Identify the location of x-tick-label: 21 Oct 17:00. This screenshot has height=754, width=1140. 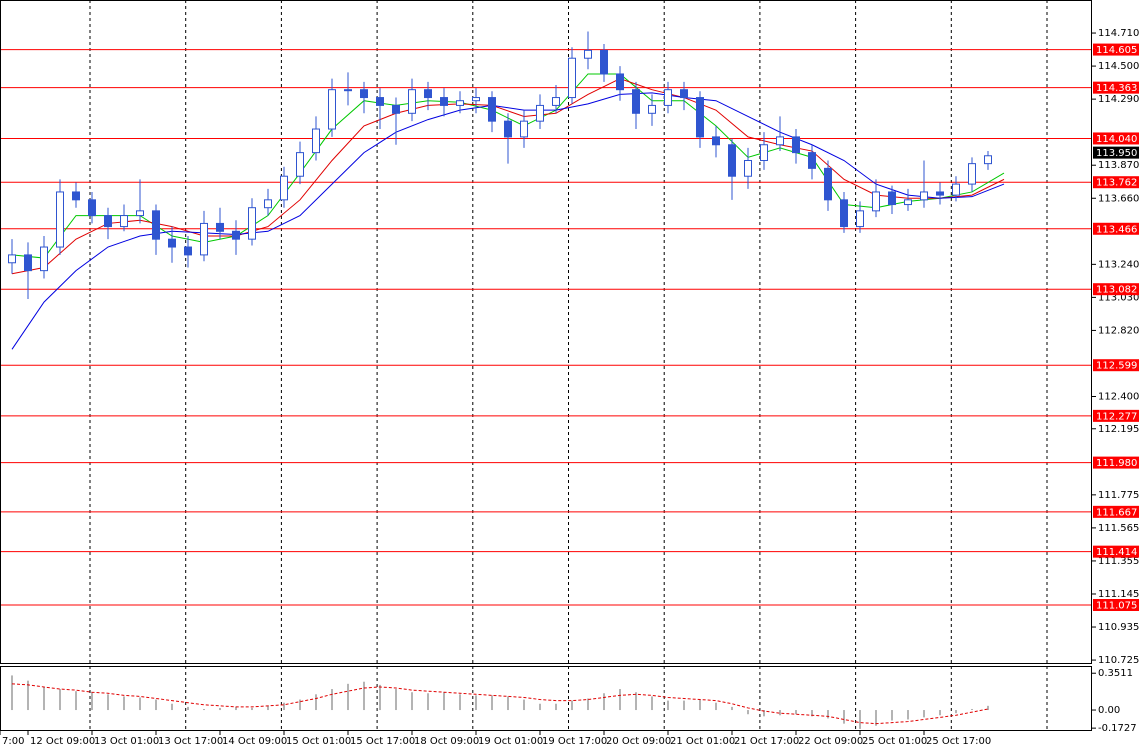
(766, 741).